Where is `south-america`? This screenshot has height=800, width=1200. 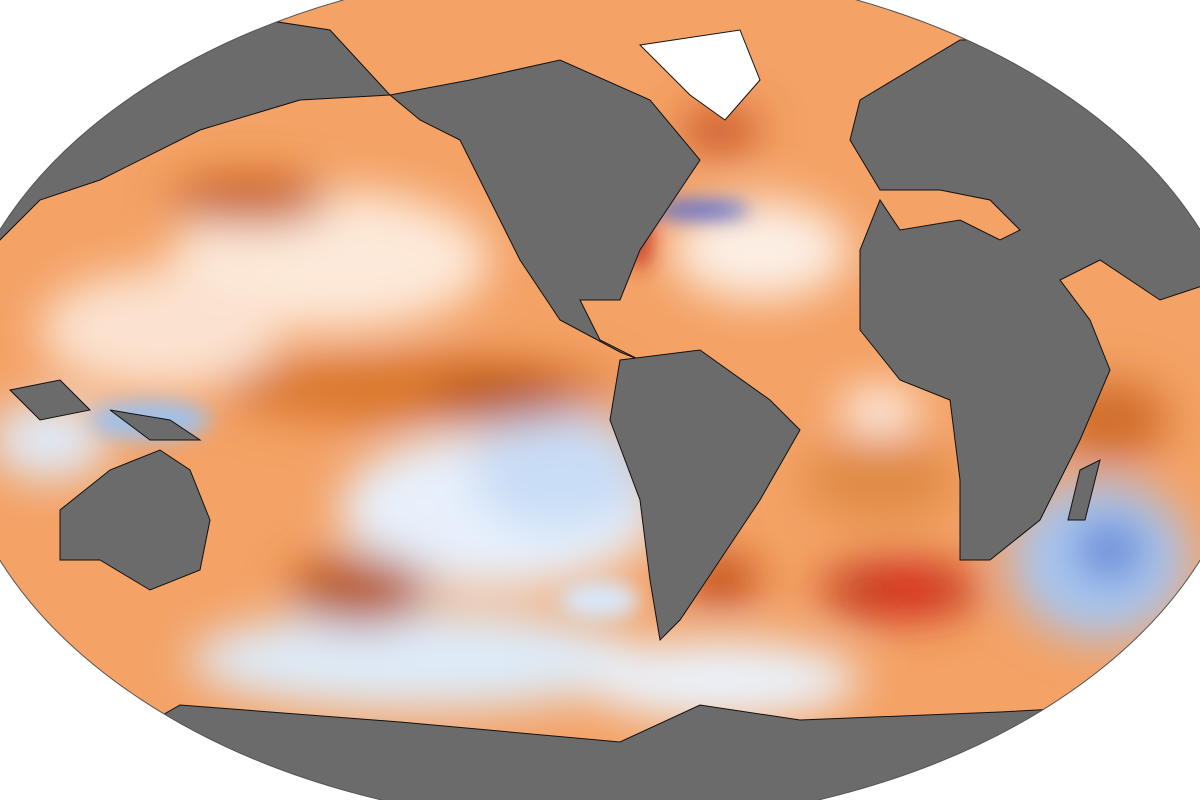 south-america is located at coordinates (705, 495).